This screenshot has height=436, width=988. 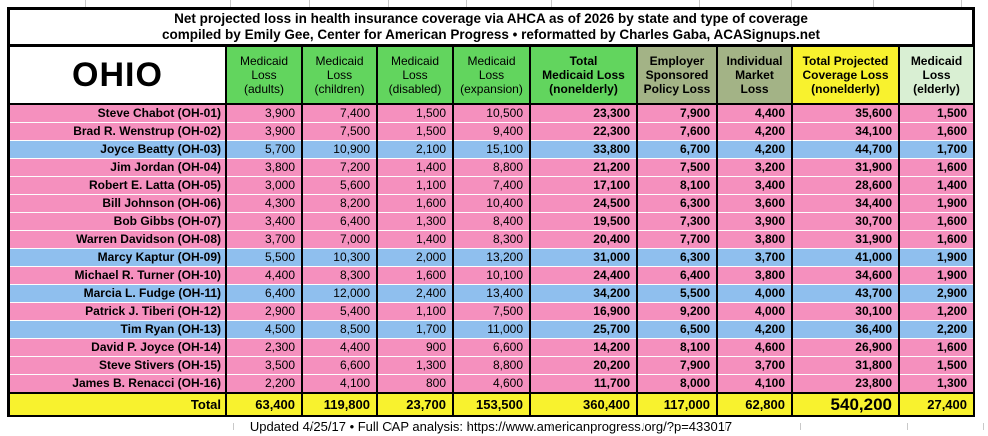 I want to click on value-cell: 1,700, so click(x=935, y=149).